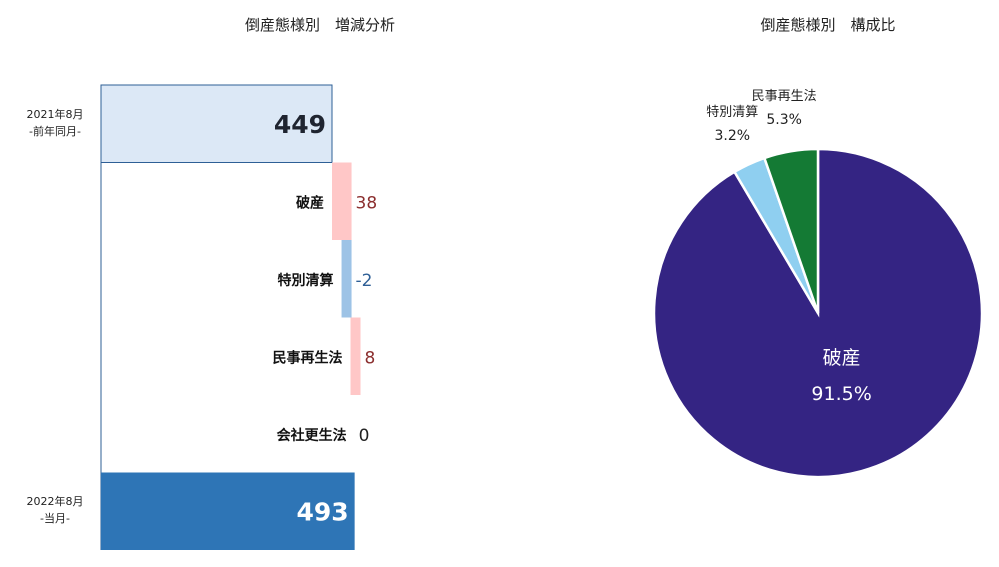 Image resolution: width=999 pixels, height=567 pixels. Describe the element at coordinates (841, 394) in the screenshot. I see `pie-slice-percent: 91.5%` at that location.